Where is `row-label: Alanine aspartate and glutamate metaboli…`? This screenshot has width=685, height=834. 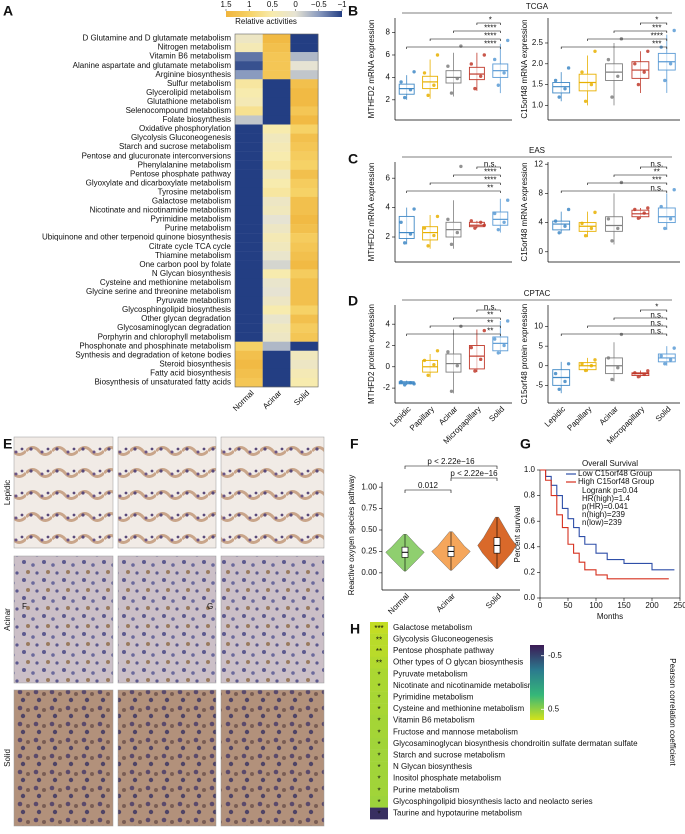
row-label: Alanine aspartate and glutamate metaboli… is located at coordinates (152, 65).